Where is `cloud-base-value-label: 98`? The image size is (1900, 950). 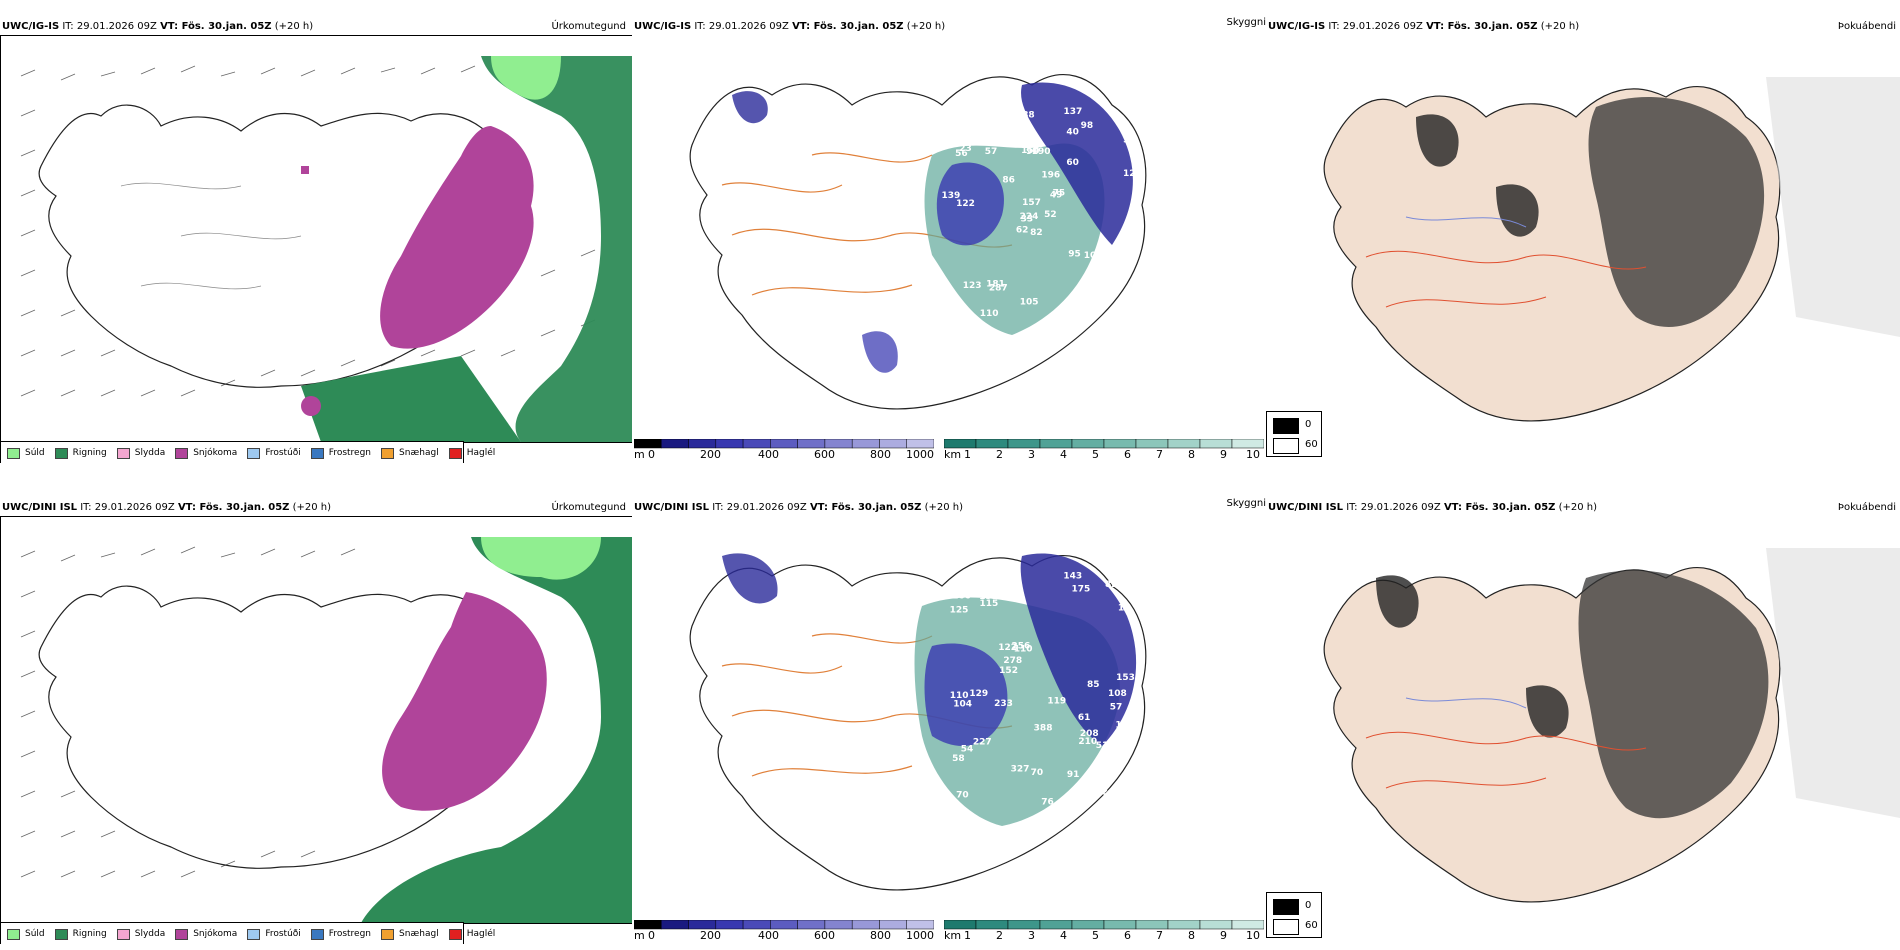 cloud-base-value-label: 98 is located at coordinates (1087, 126).